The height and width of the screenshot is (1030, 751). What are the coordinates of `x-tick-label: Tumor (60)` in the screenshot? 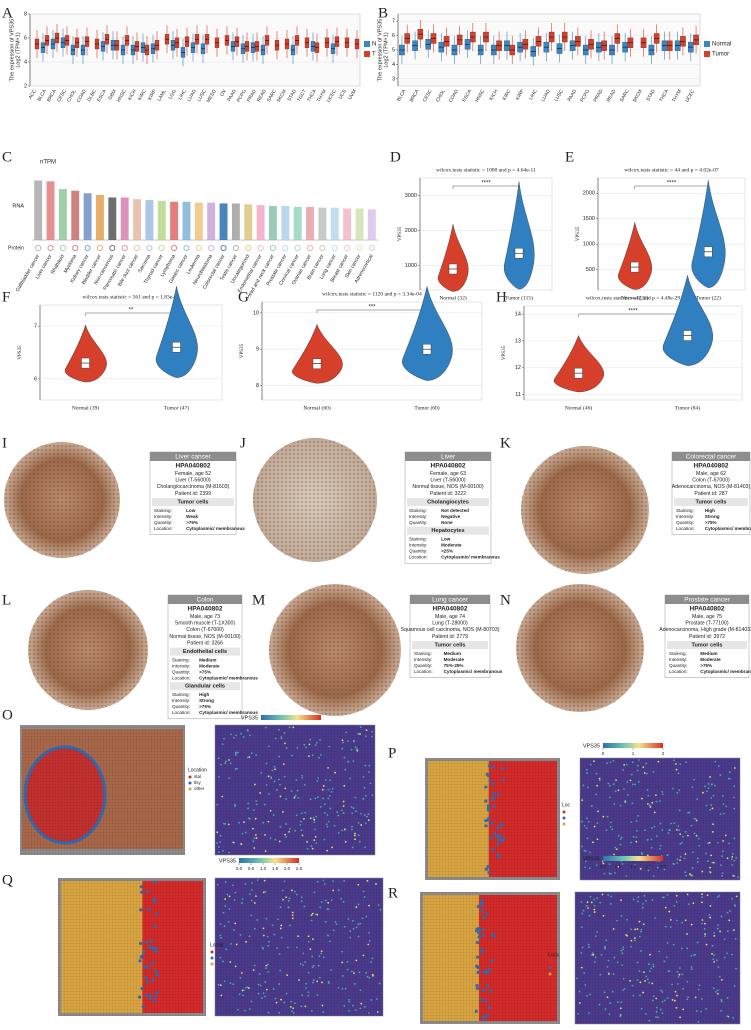 It's located at (426, 407).